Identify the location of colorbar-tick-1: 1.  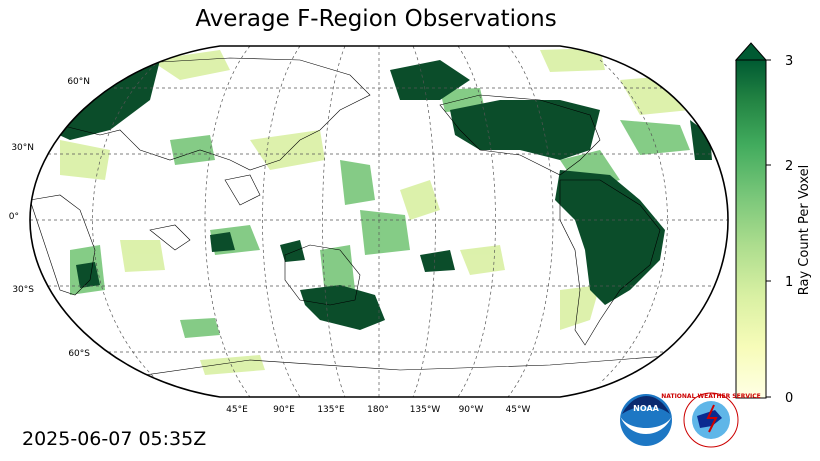
(789, 282).